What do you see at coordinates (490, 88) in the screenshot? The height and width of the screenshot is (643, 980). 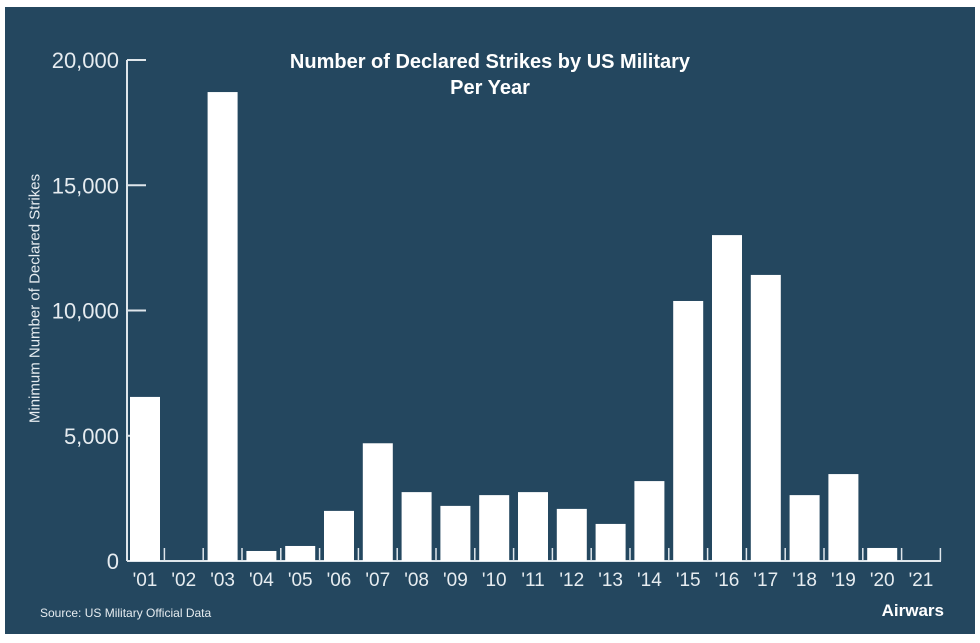 I see `chart-subtitle: Per Year` at bounding box center [490, 88].